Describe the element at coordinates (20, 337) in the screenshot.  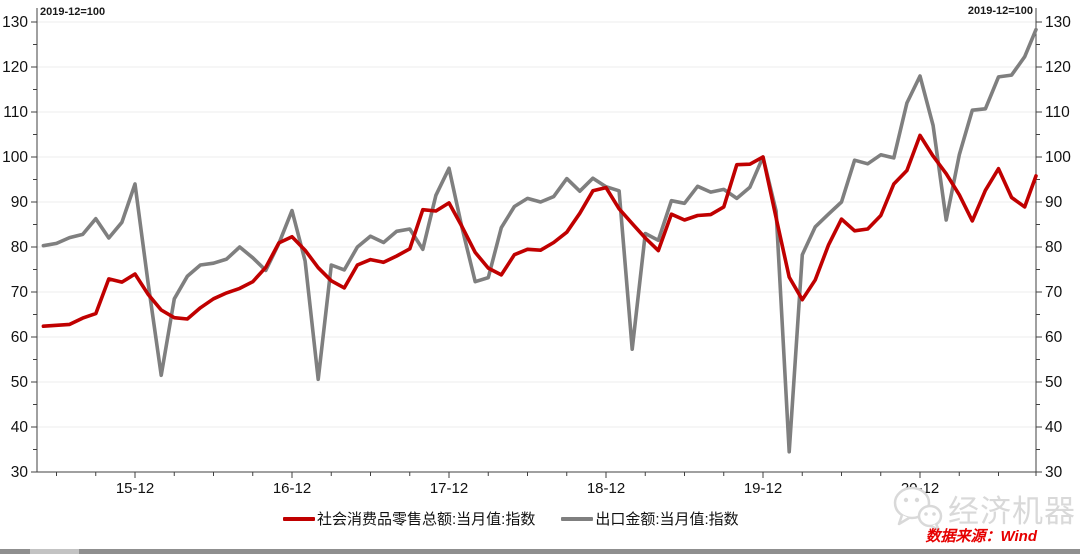
I see `y-axis-label-left: 60` at that location.